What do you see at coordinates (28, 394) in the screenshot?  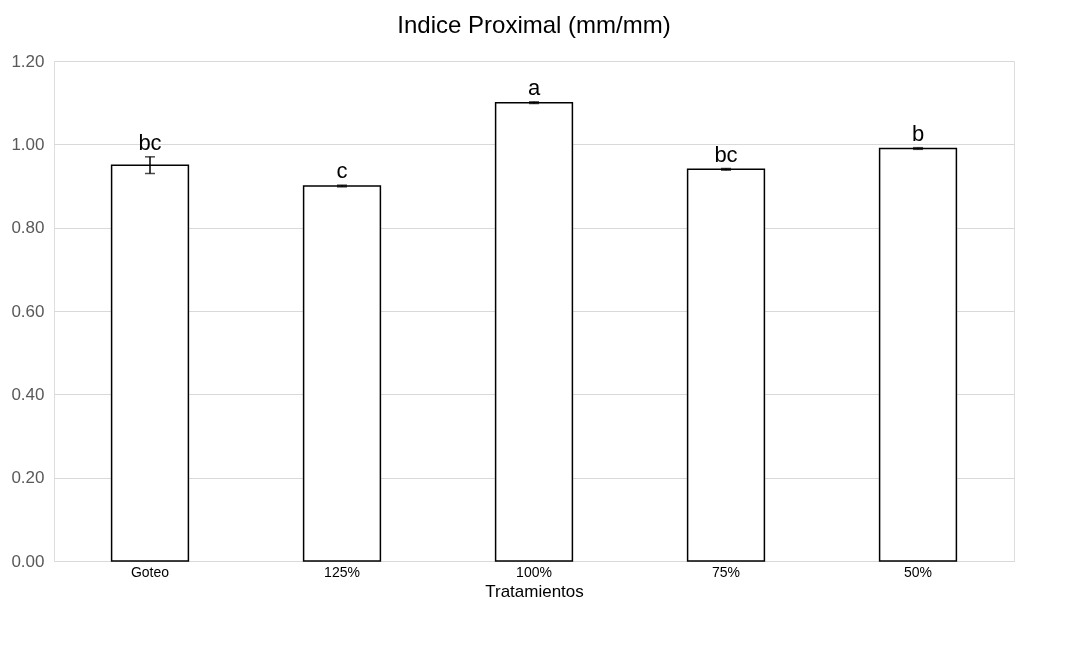 I see `y-tick-label: 0.40` at bounding box center [28, 394].